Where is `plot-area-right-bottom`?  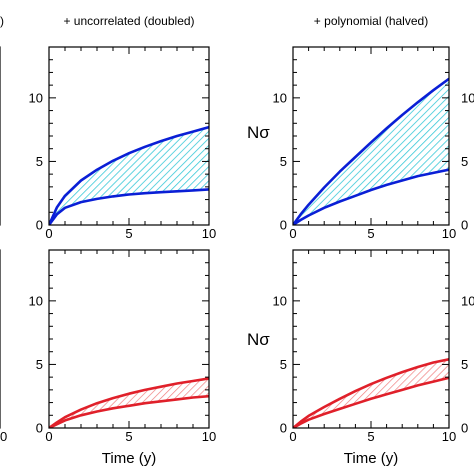
plot-area-right-bottom is located at coordinates (371, 393).